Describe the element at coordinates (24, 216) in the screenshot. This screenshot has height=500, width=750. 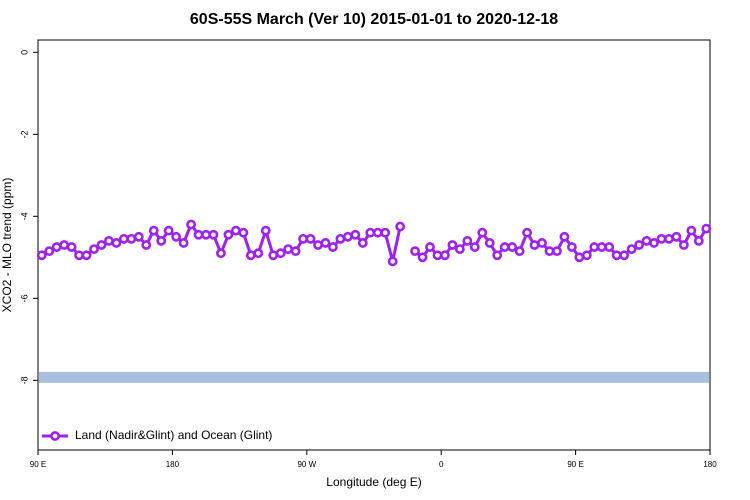
I see `y-tick-label: -4` at that location.